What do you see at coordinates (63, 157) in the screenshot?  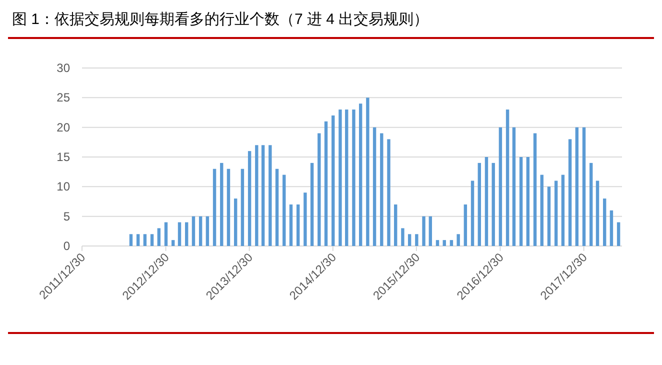 I see `y-tick-label: 15` at bounding box center [63, 157].